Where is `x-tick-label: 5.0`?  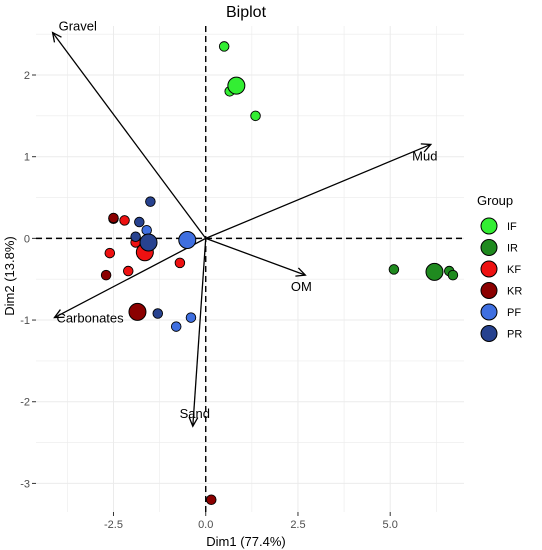 x-tick-label: 5.0 is located at coordinates (390, 525).